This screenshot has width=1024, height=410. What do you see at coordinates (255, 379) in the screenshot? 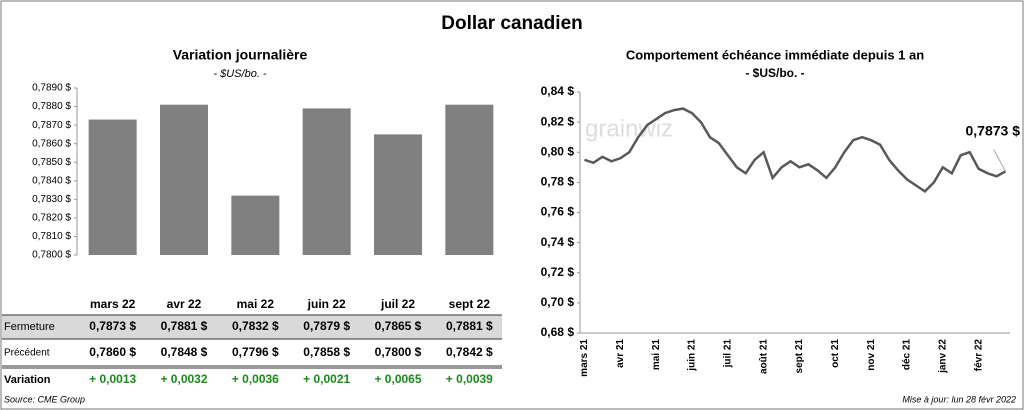
I see `table-cell: + 0,0036` at bounding box center [255, 379].